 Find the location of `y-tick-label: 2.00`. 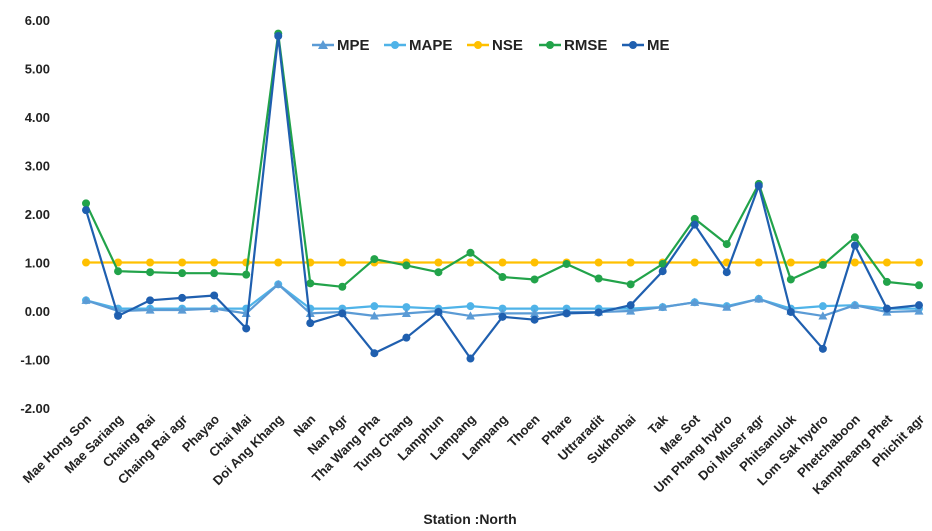

y-tick-label: 2.00 is located at coordinates (37, 214).